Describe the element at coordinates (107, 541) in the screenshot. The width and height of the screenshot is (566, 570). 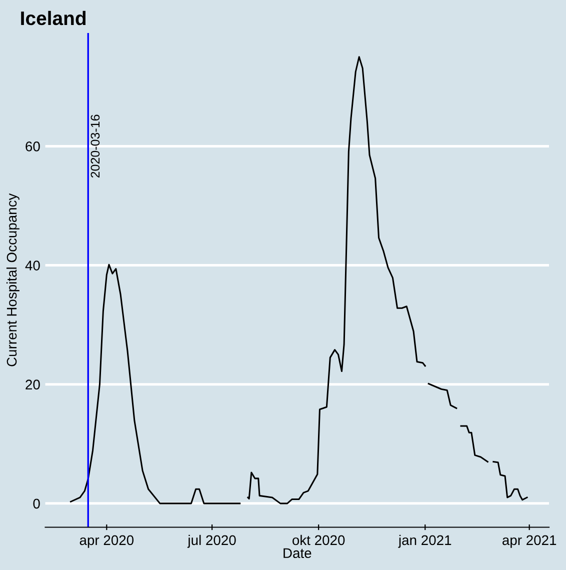
I see `x-tick-label: apr 2020` at that location.